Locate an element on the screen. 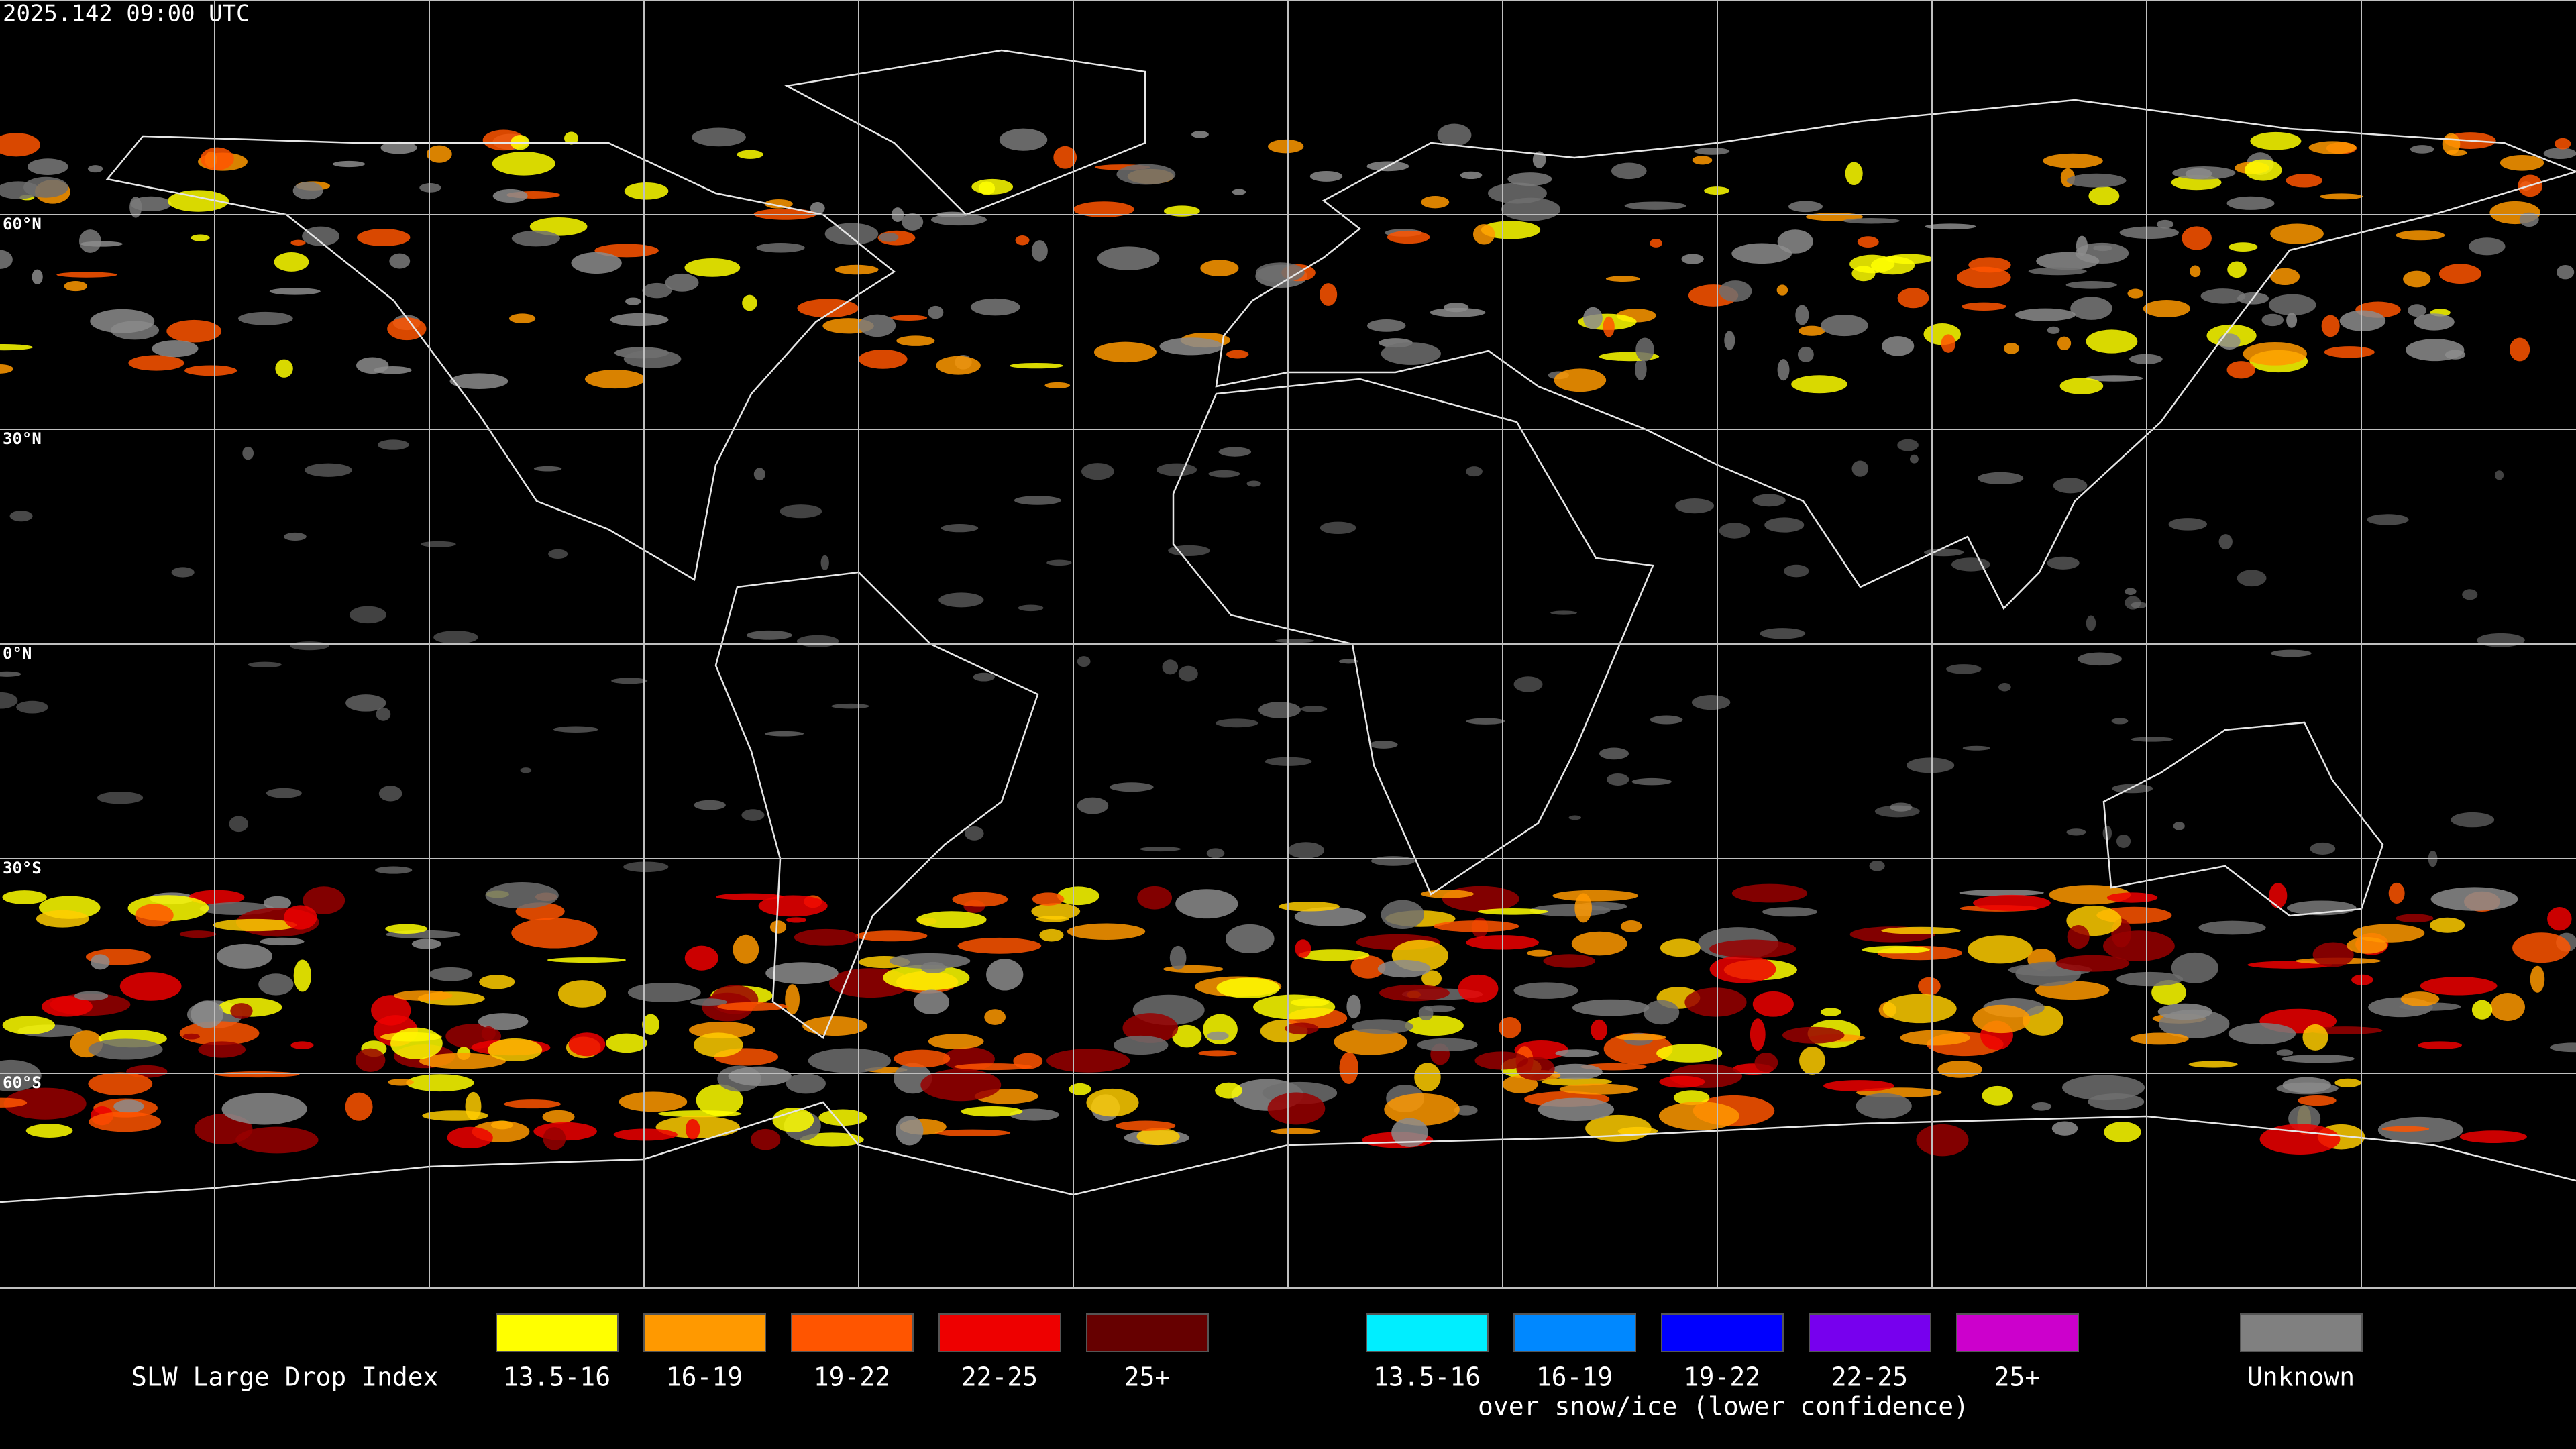 This screenshot has height=1449, width=2576. legend-label: 25+ is located at coordinates (1147, 1377).